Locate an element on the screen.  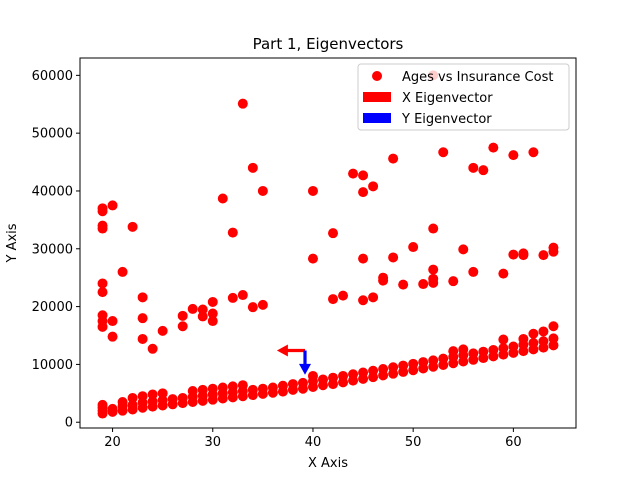
x-tick-label: 30 is located at coordinates (212, 442).